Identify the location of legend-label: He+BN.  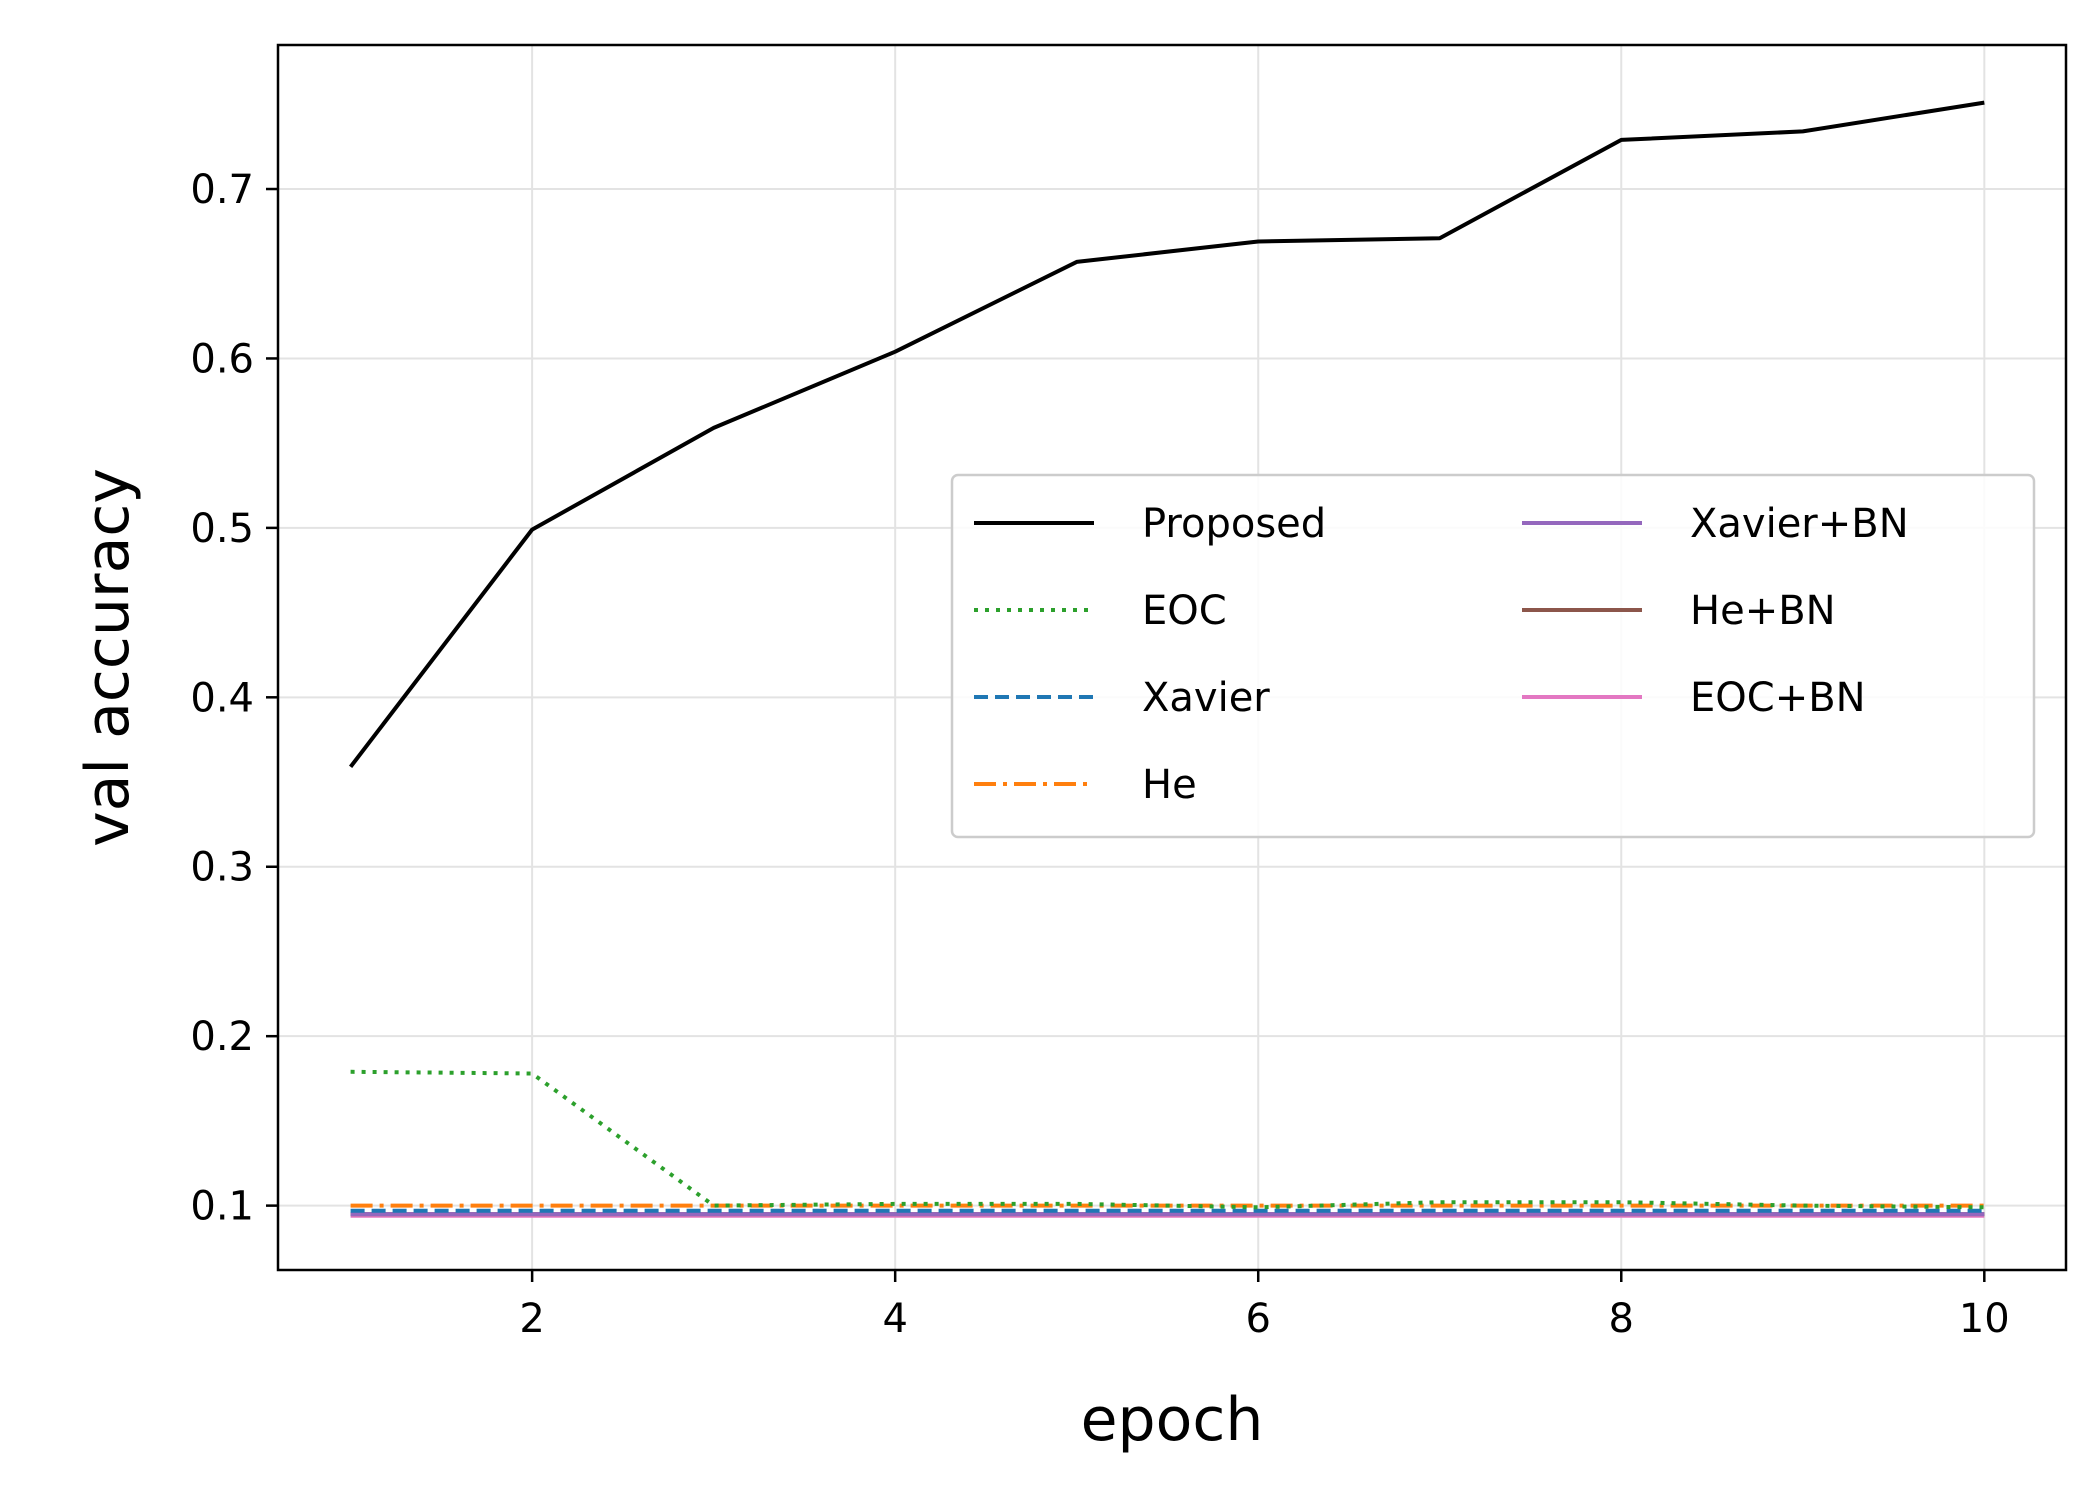
(1763, 611).